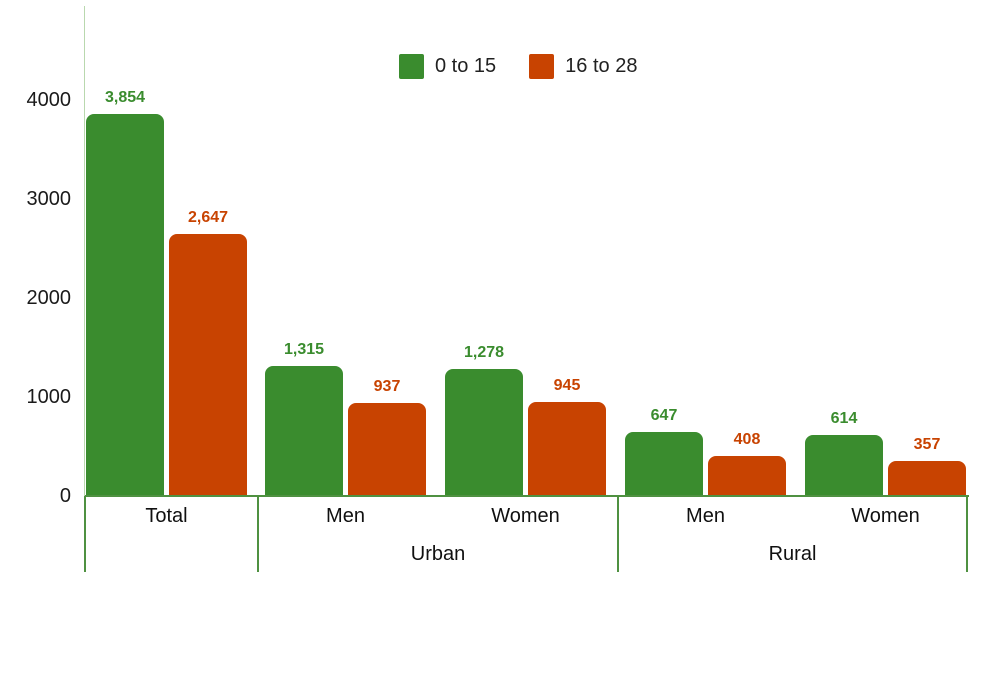 The width and height of the screenshot is (1000, 700). I want to click on legend-item-16-to-28: 16 to 28, so click(583, 66).